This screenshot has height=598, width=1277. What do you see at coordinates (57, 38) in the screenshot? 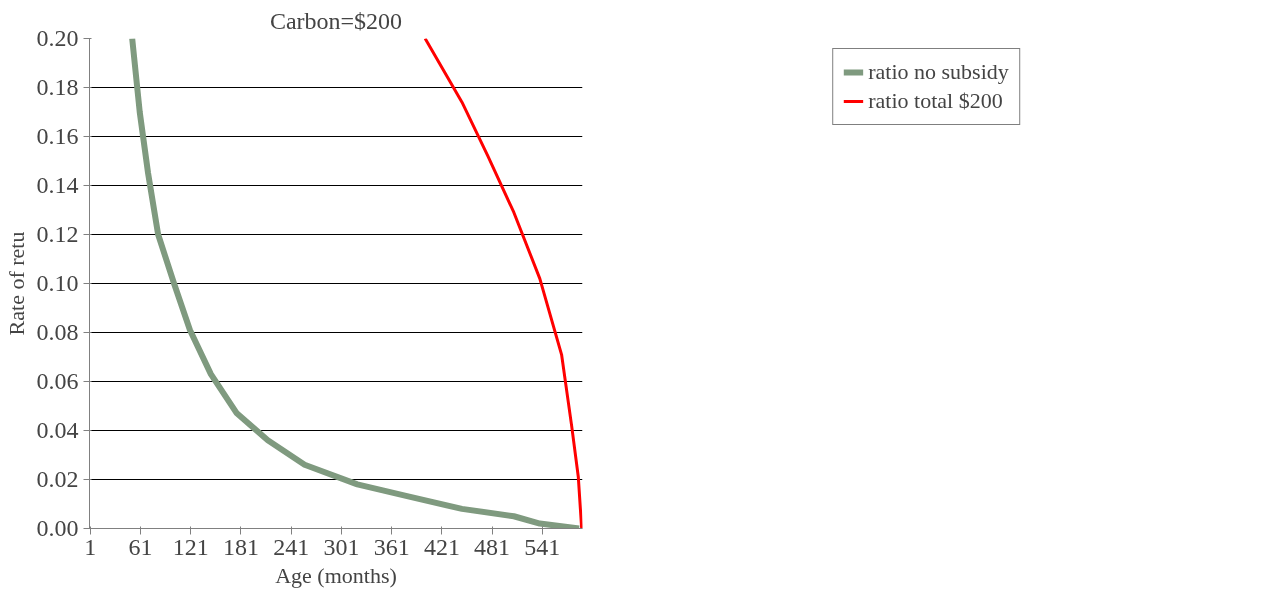
I see `y-tick-label: 0.20` at bounding box center [57, 38].